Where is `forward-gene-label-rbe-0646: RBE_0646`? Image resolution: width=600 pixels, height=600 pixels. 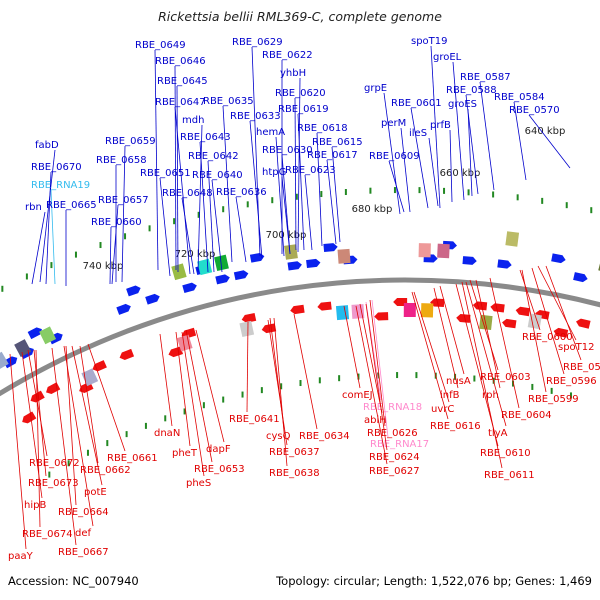 forward-gene-label-rbe-0646: RBE_0646 is located at coordinates (180, 61).